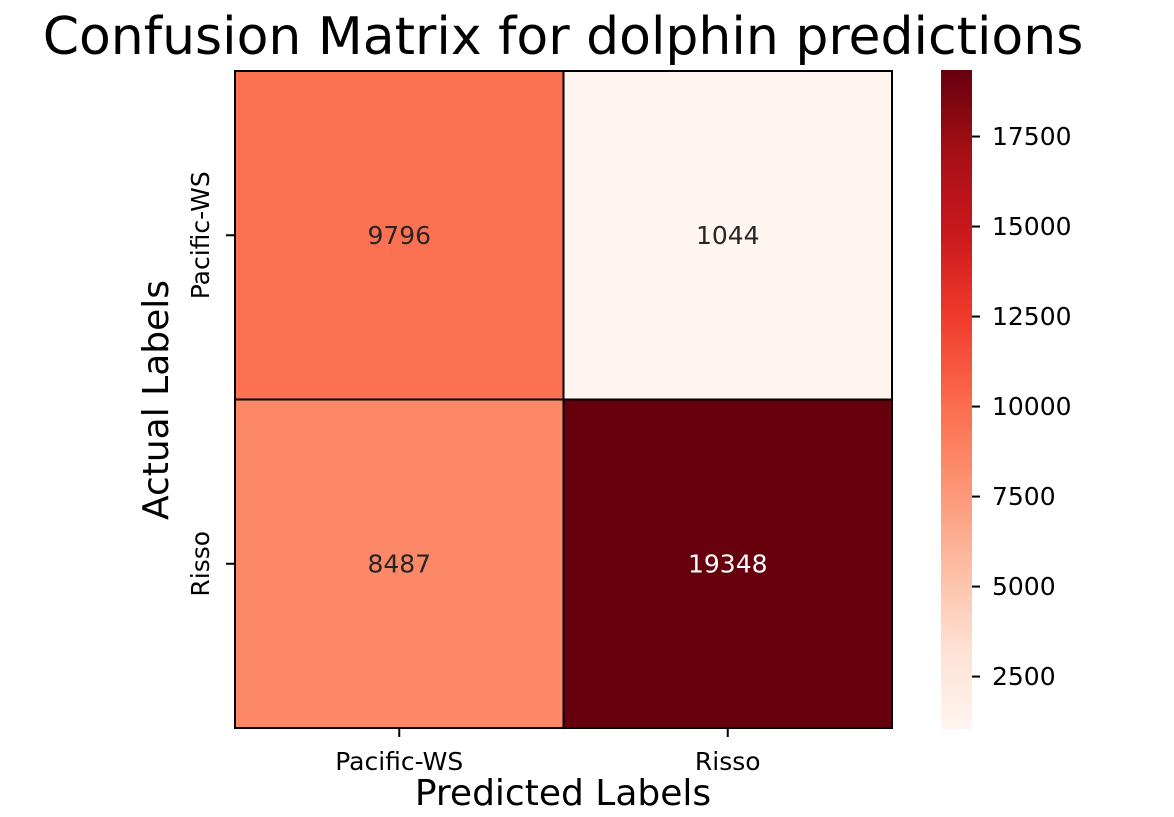  I want to click on colorbar-tick-label: 17500, so click(1032, 136).